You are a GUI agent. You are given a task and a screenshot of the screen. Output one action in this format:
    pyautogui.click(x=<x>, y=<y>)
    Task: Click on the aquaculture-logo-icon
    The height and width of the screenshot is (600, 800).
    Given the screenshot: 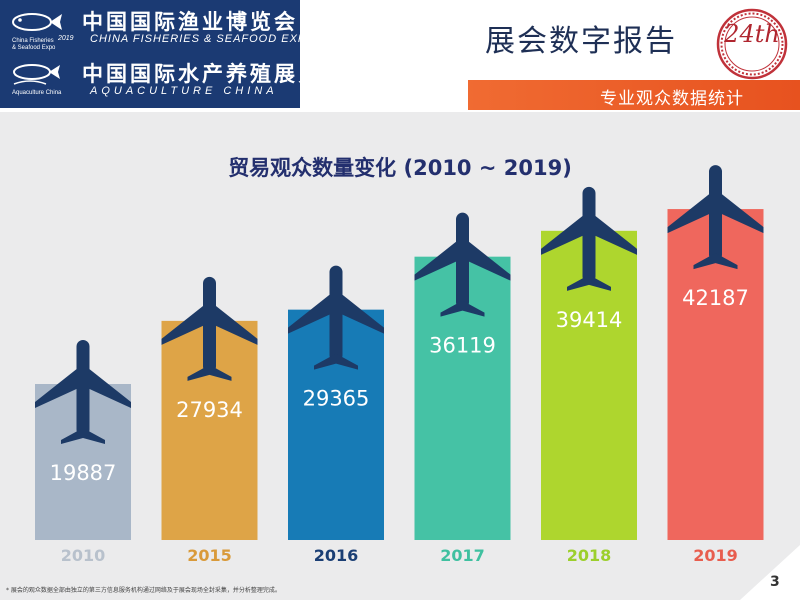 What is the action you would take?
    pyautogui.click(x=36, y=74)
    